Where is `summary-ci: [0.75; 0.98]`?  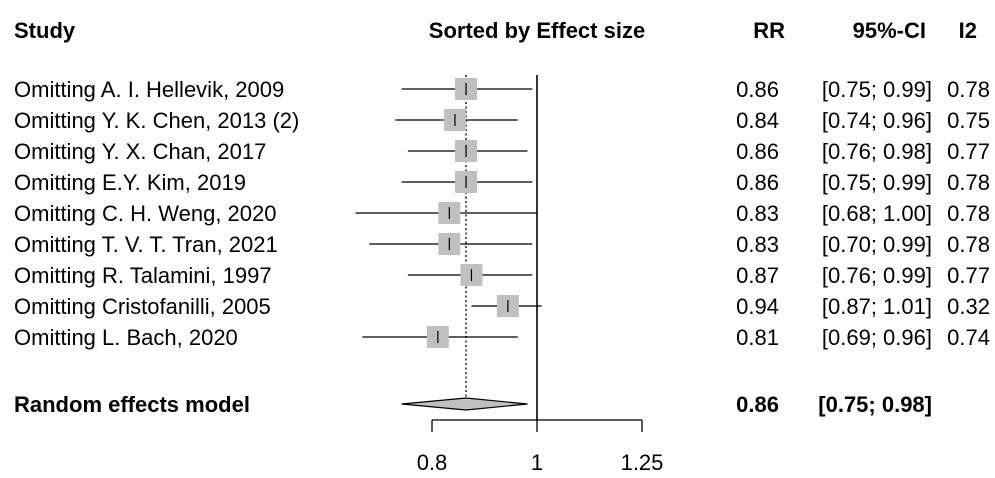
summary-ci: [0.75; 0.98] is located at coordinates (875, 404).